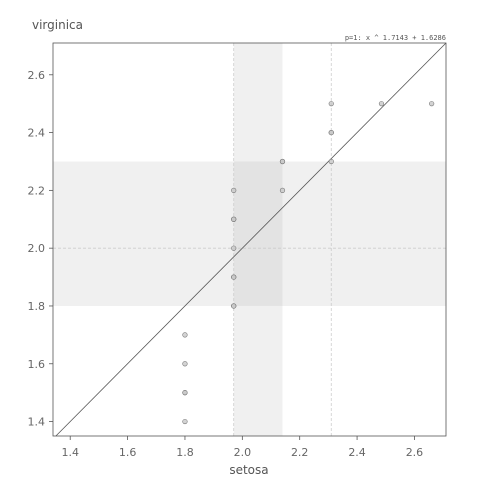 The image size is (480, 480). What do you see at coordinates (243, 452) in the screenshot?
I see `x-tick-label: 2.0` at bounding box center [243, 452].